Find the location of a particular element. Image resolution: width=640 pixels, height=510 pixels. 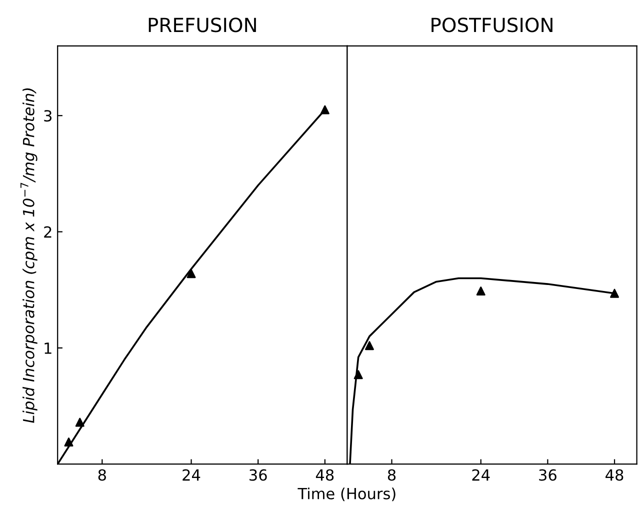

chart-title: POSTFUSION is located at coordinates (492, 25).